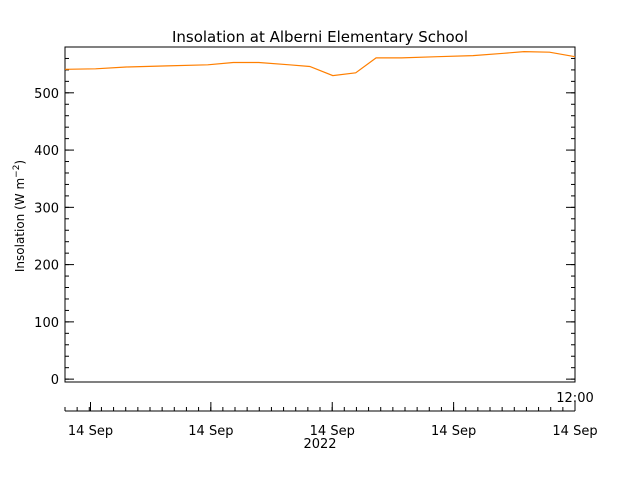 This screenshot has height=480, width=640. What do you see at coordinates (46, 151) in the screenshot?
I see `y-tick-label: 400` at bounding box center [46, 151].